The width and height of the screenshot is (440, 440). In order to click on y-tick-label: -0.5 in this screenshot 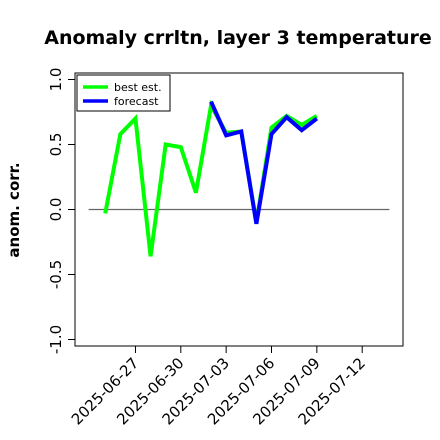, I will do `click(56, 274)`.